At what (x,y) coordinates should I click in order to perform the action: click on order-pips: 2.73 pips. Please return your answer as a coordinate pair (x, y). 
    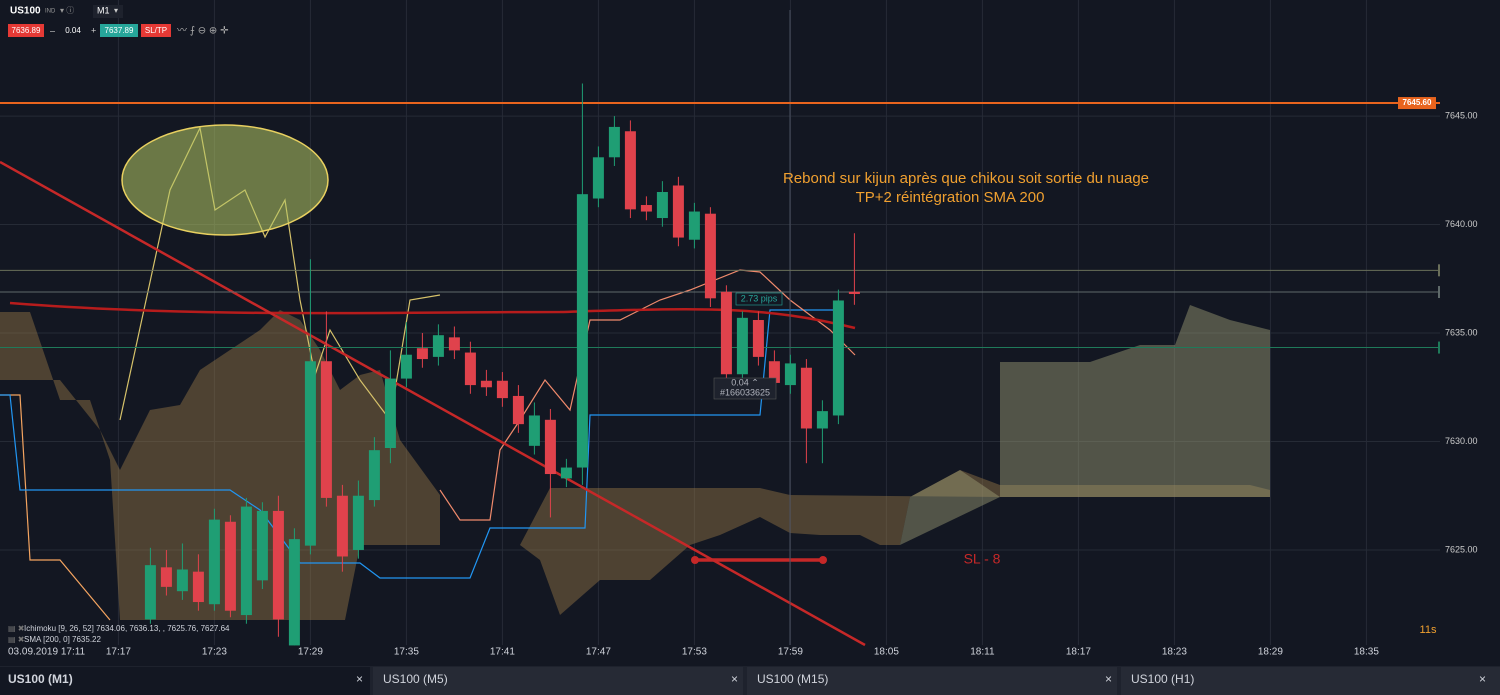
    Looking at the image, I should click on (759, 298).